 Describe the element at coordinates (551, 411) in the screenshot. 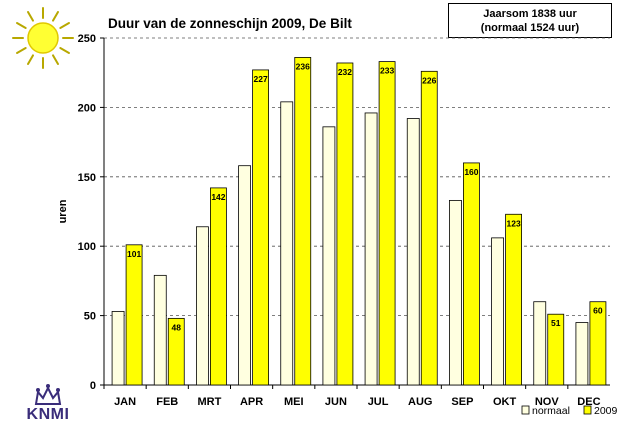

I see `legend-label: normaal` at that location.